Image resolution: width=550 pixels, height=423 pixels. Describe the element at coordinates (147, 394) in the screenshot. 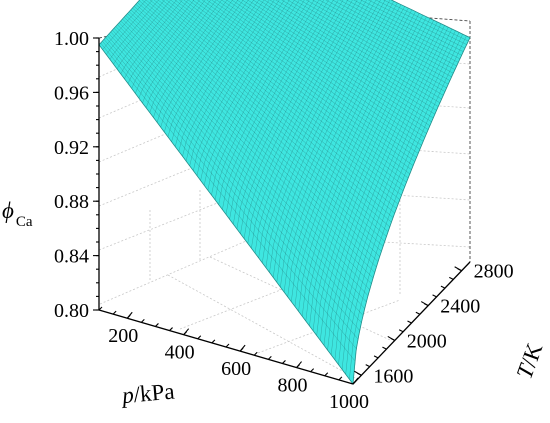

I see `x-axis-label: p/kPa` at that location.